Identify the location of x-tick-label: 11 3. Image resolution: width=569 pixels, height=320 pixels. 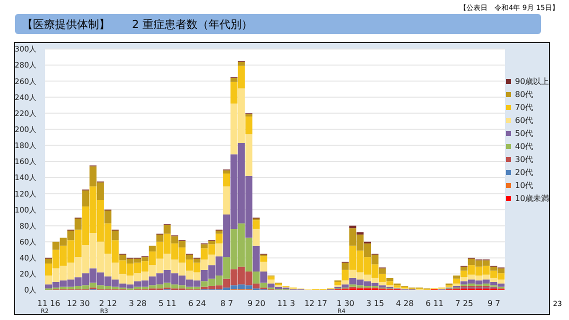
(286, 303).